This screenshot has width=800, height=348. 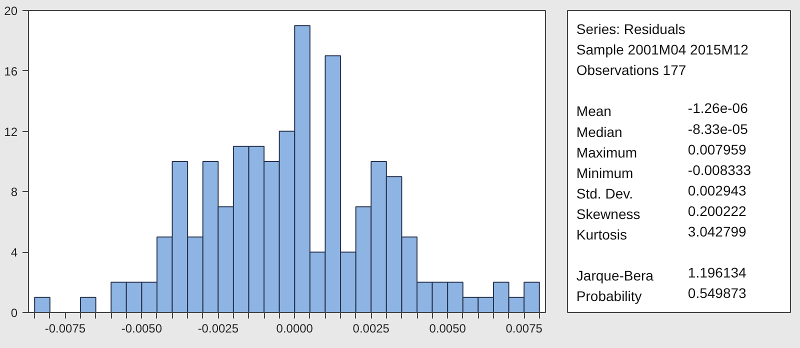 I want to click on y-tick-label: 8, so click(x=14, y=192).